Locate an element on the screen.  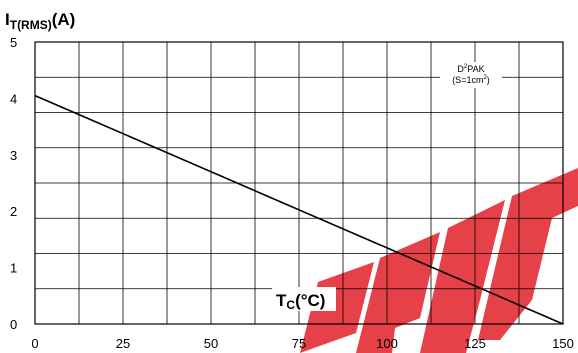
annotation-line-1: D2PAK is located at coordinates (470, 69).